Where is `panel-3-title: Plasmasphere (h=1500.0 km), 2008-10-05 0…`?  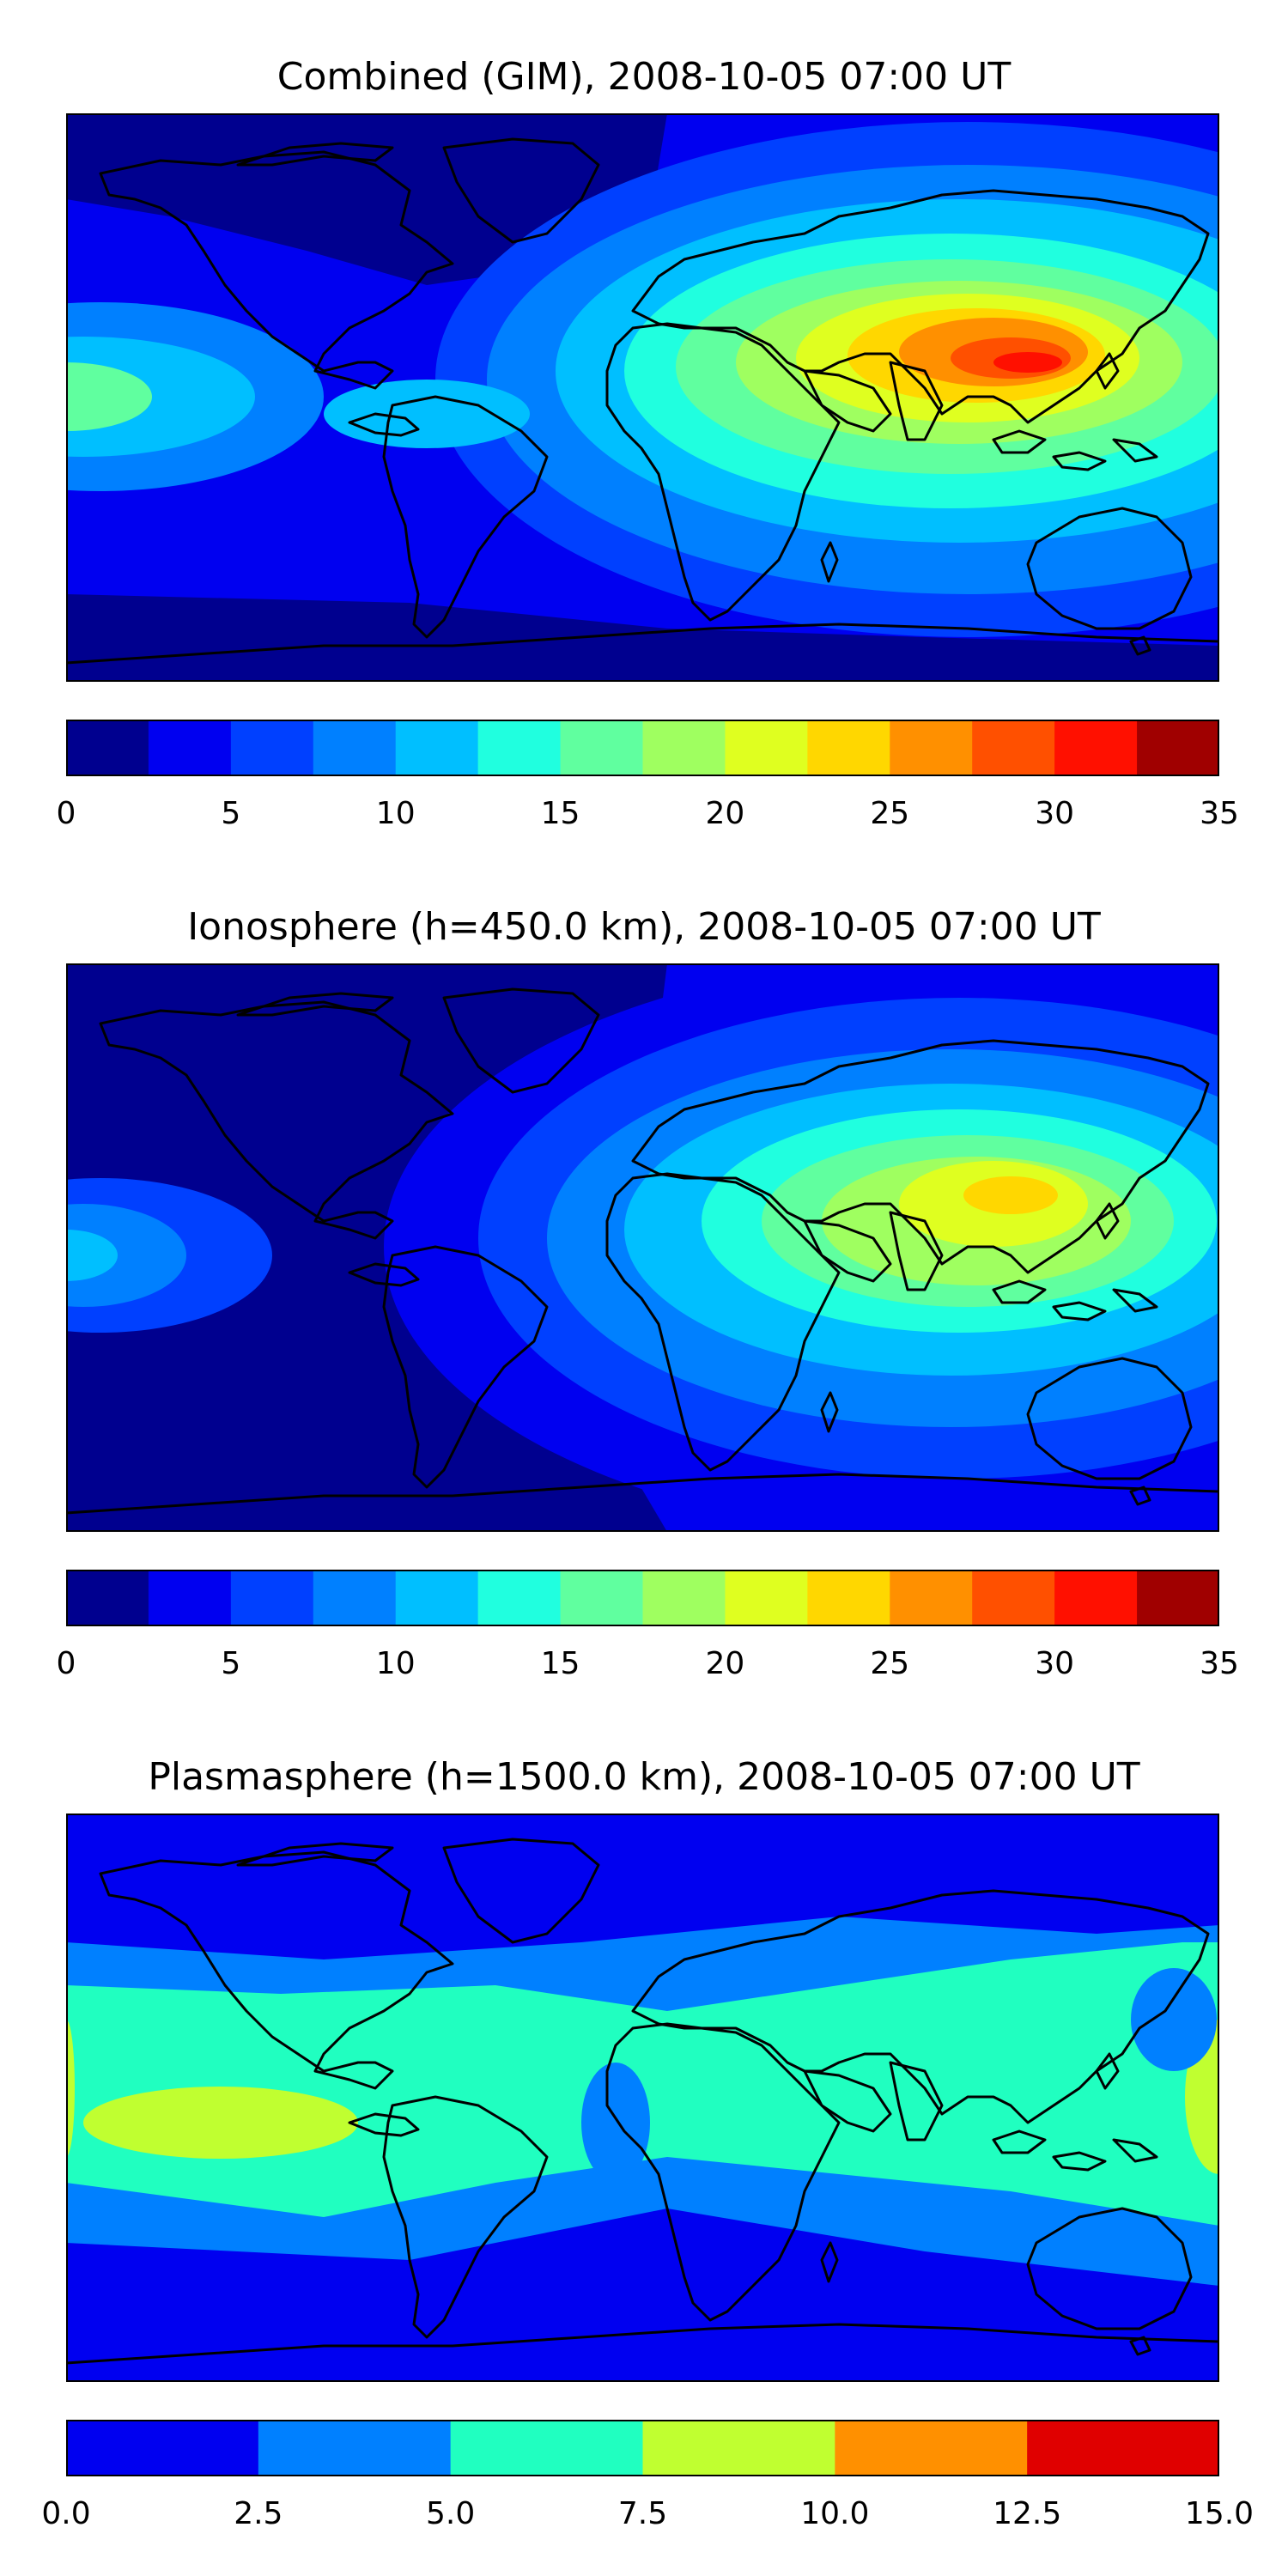
panel-3-title: Plasmasphere (h=1500.0 km), 2008-10-05 0… is located at coordinates (644, 1777).